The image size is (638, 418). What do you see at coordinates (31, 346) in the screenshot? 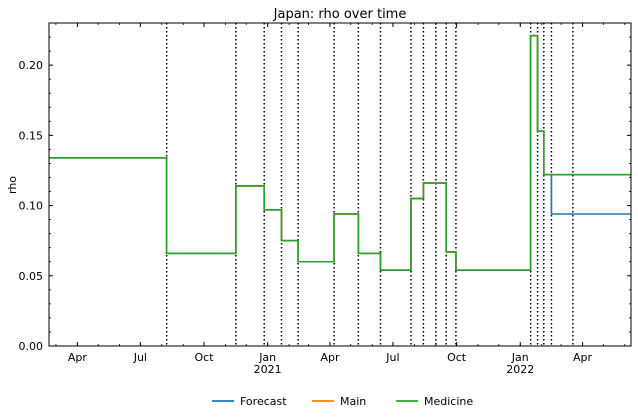
I see `y-tick-label: 0.00` at bounding box center [31, 346].